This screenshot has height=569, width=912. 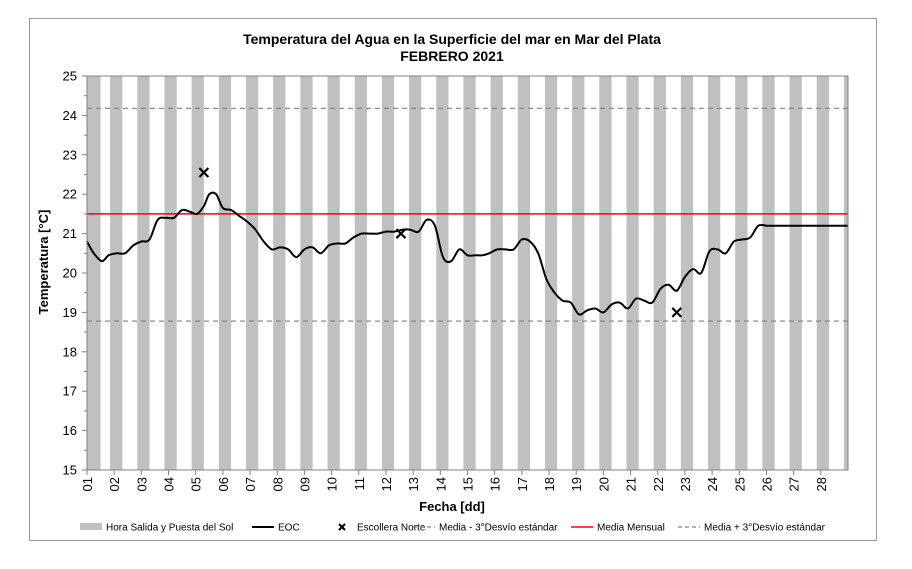 I want to click on y-tick-label: 23, so click(x=70, y=154).